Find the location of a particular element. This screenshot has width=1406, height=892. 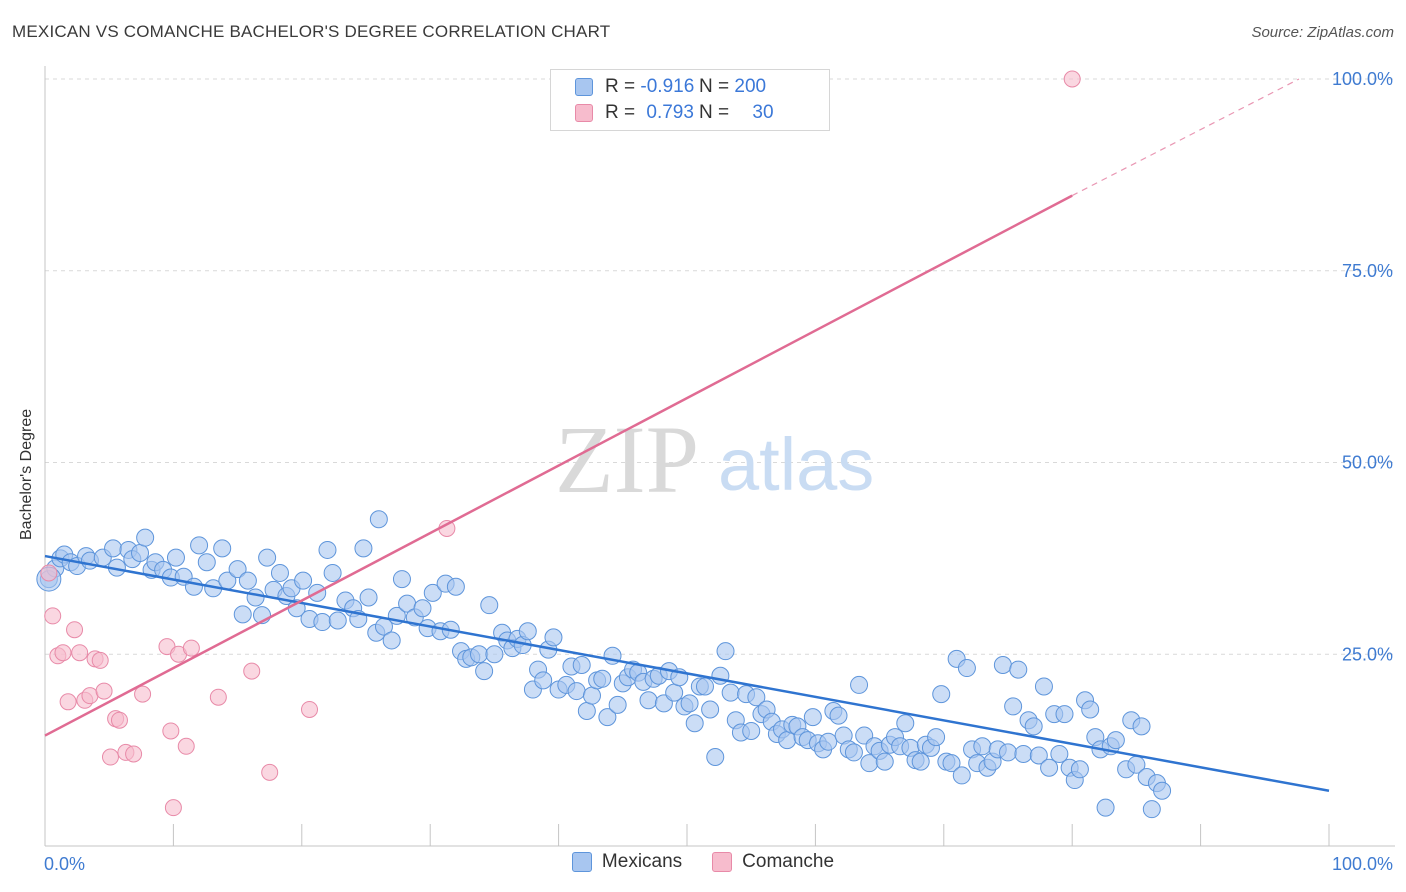

y-tick-label: 75.0% is located at coordinates (1367, 271).